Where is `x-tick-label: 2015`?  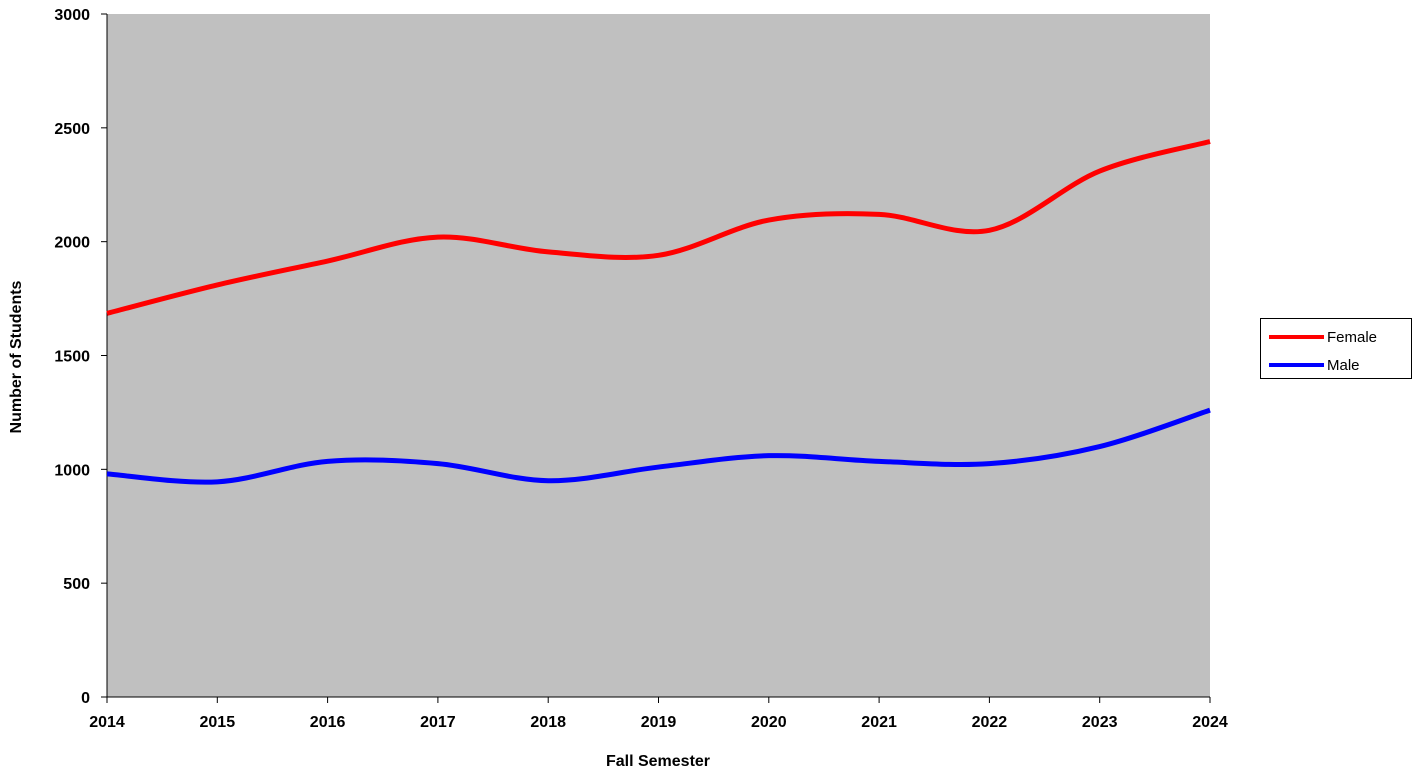
x-tick-label: 2015 is located at coordinates (218, 722).